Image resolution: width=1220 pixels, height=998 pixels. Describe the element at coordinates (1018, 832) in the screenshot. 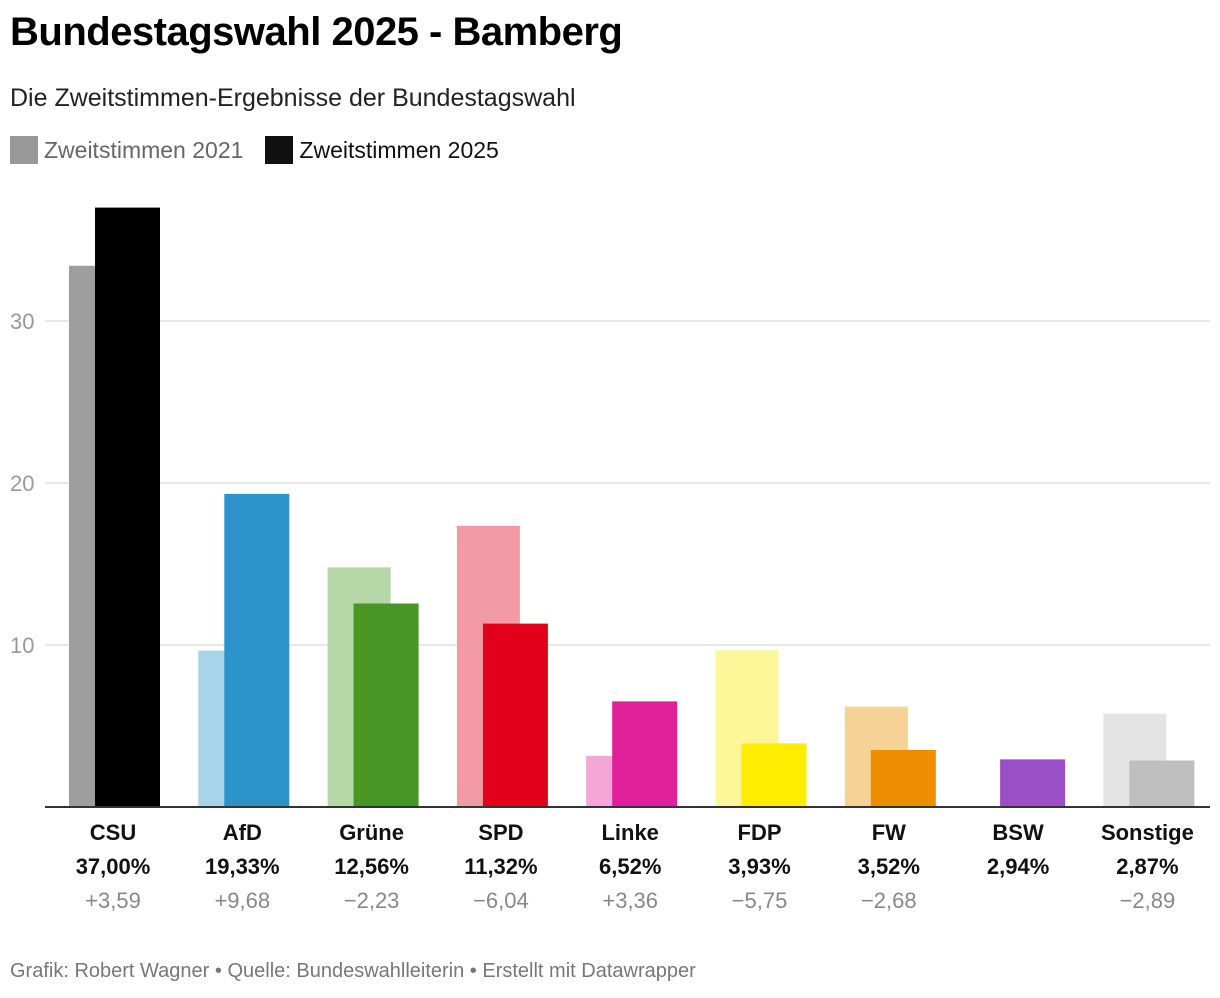

I see `category-label-bsw: BSW` at that location.